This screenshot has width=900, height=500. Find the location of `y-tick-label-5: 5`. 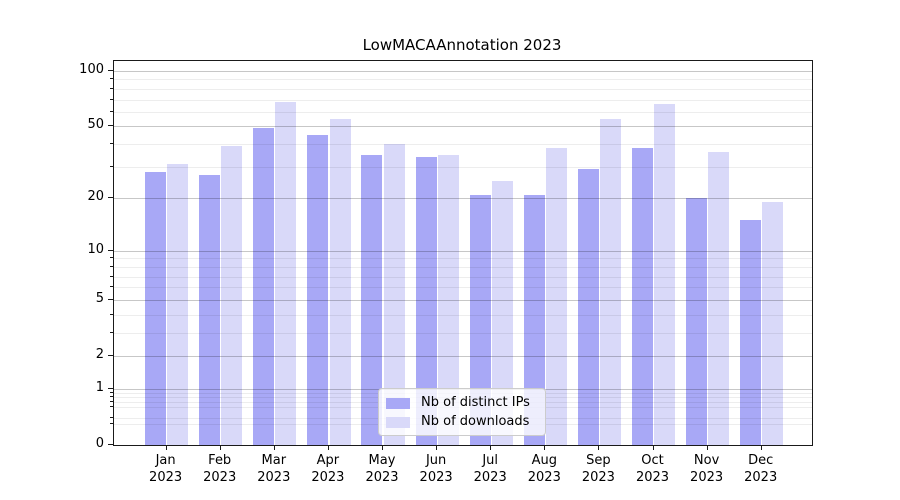

y-tick-label-5: 5 is located at coordinates (99, 298).